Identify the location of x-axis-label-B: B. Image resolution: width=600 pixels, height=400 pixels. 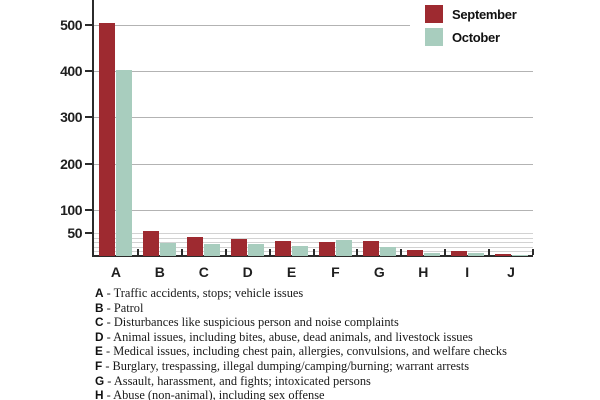
(159, 272).